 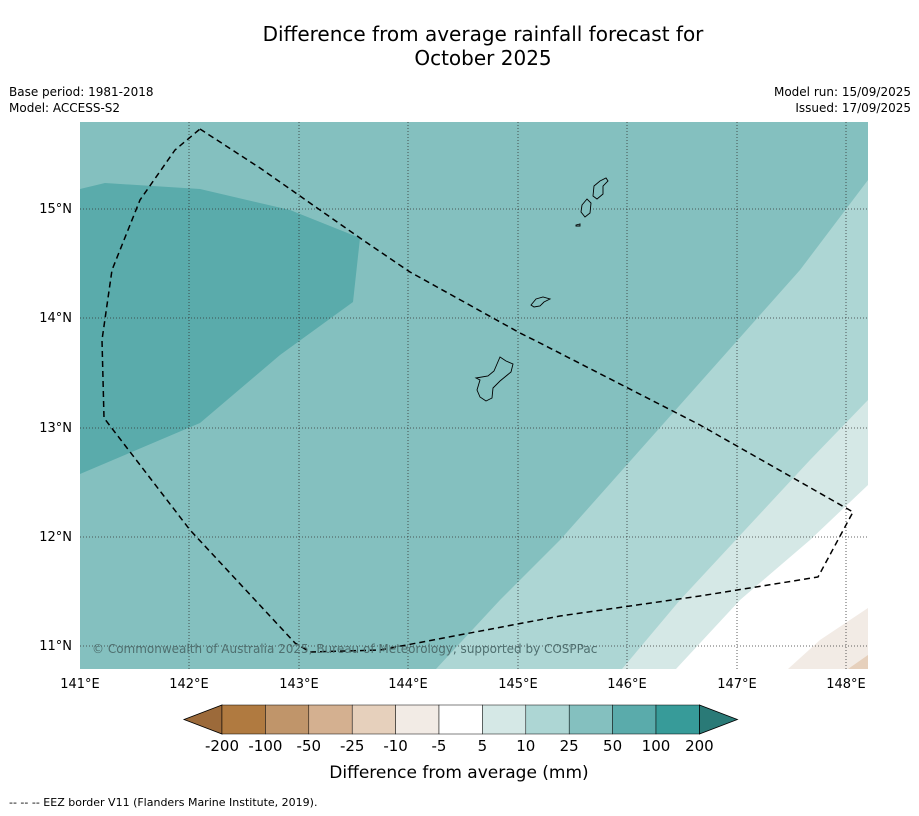 I want to click on lon-label-141e: 141°E, so click(x=80, y=684).